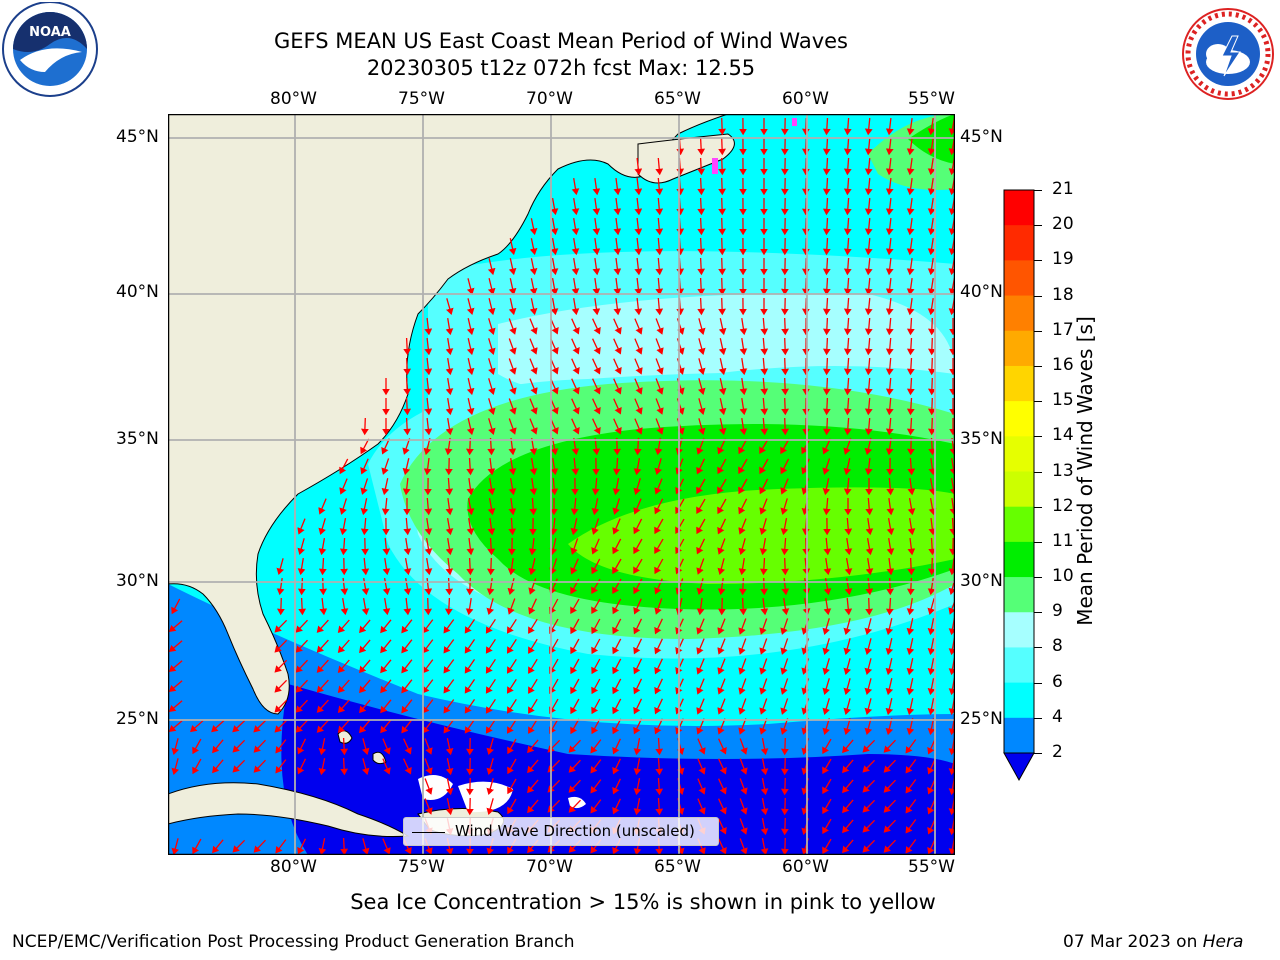  Describe the element at coordinates (1063, 400) in the screenshot. I see `colorbar-tick-label: 15` at that location.